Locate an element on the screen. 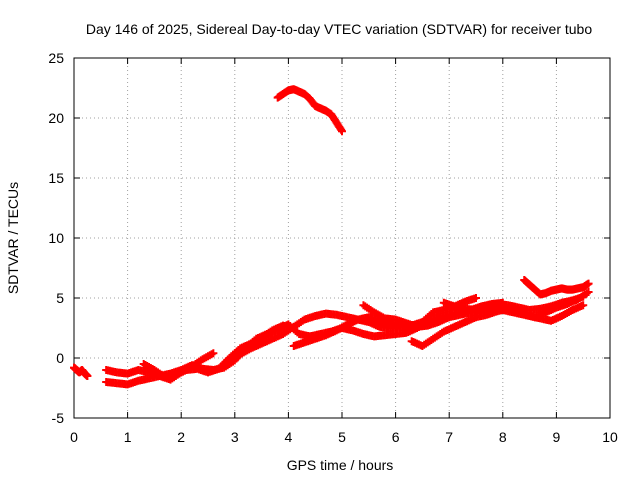 This screenshot has width=640, height=480. x-tick-label: 7 is located at coordinates (449, 437).